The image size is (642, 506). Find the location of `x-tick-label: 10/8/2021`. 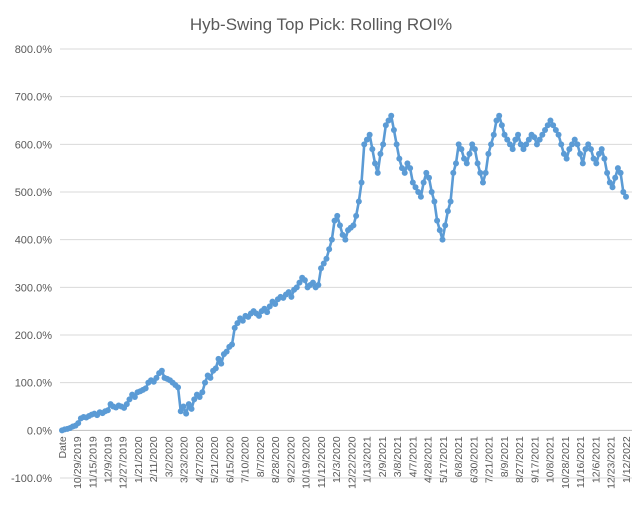

x-tick-label: 10/8/2021 is located at coordinates (551, 459).